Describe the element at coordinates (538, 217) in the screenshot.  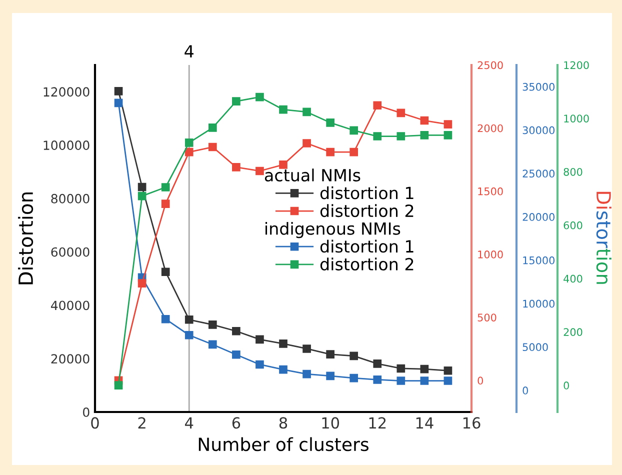
I see `text: 20000` at that location.